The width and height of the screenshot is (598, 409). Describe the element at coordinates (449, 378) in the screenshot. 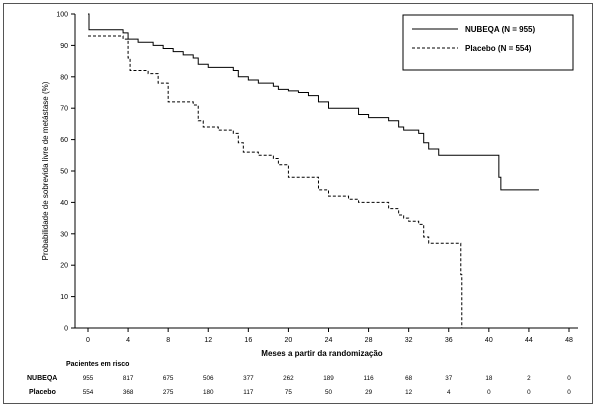

I see `risk-cell: 37` at that location.